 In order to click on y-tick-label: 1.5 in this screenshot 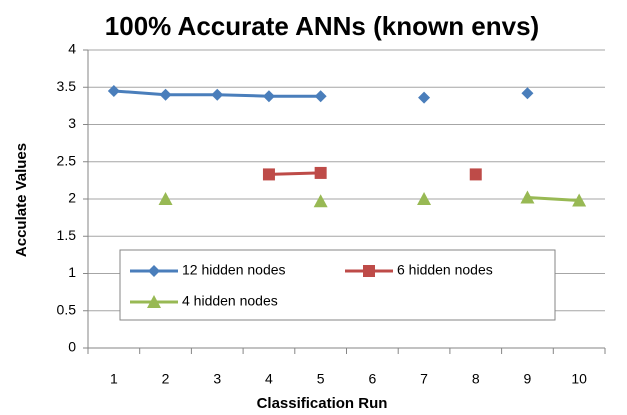, I will do `click(67, 235)`.